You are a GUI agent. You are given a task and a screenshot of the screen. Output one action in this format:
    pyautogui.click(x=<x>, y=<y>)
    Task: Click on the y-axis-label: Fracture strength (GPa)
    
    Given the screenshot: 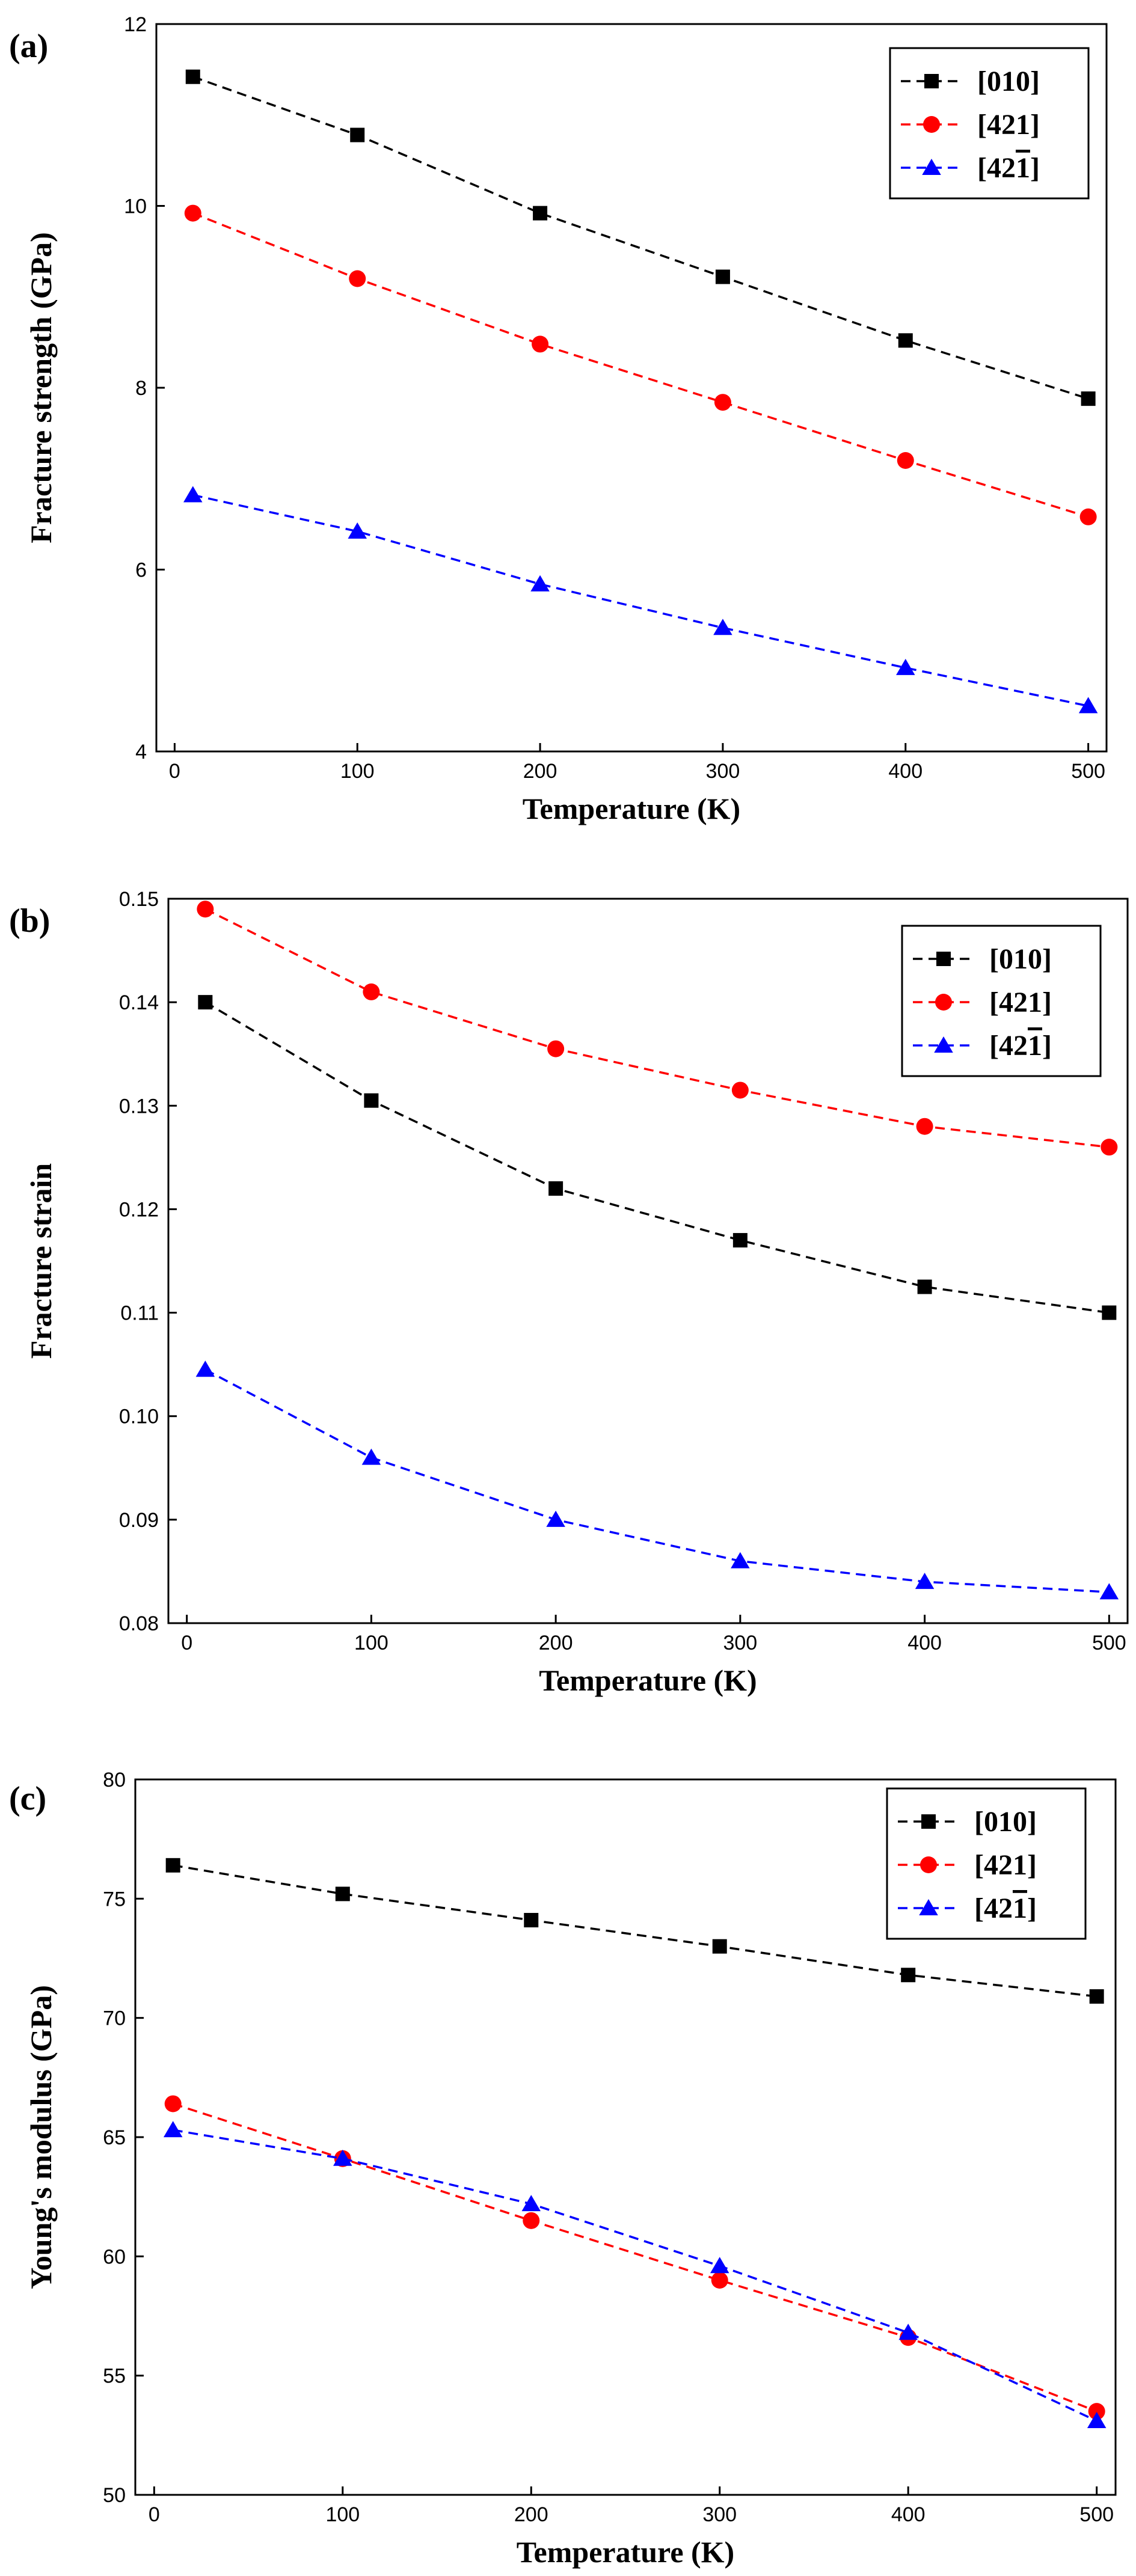 What is the action you would take?
    pyautogui.click(x=41, y=387)
    